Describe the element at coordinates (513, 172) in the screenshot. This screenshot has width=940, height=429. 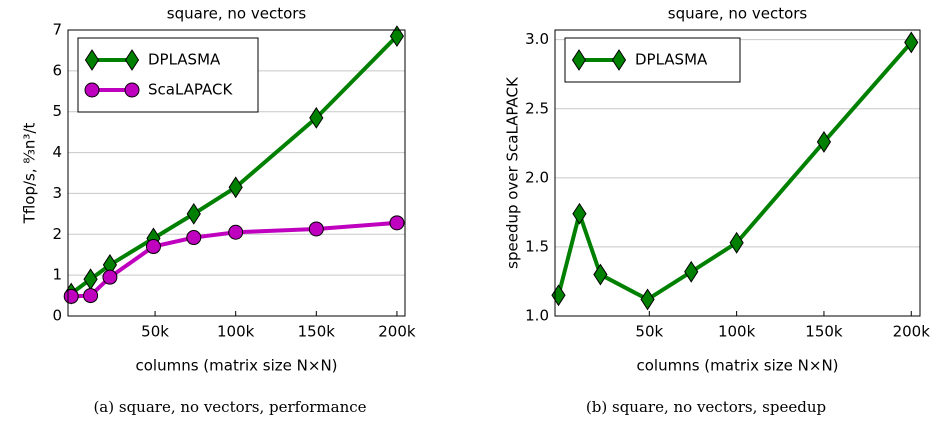
I see `y-axis-label: speedup over ScaLAPACK` at that location.